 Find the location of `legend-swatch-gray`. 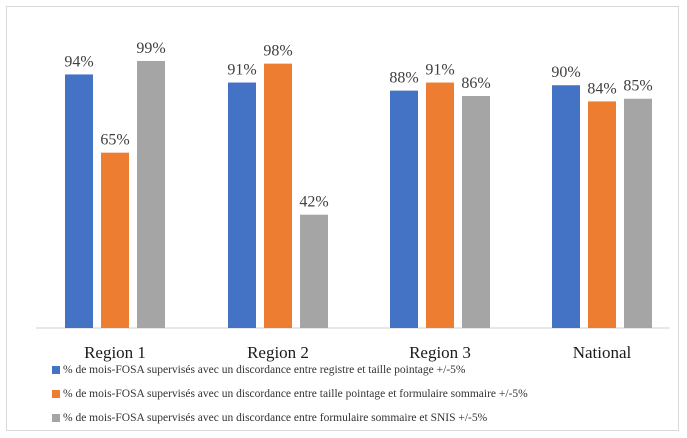

legend-swatch-gray is located at coordinates (56, 418).